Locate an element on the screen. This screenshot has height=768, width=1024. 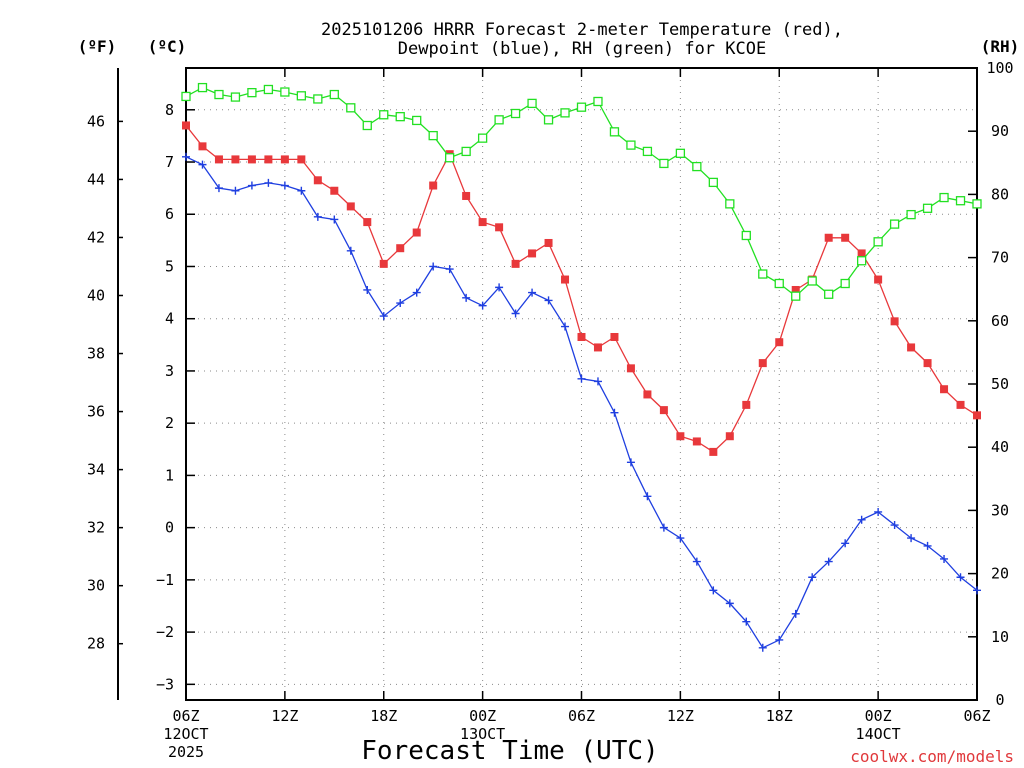
fahrenheit-tick-label: 46 is located at coordinates (96, 121).